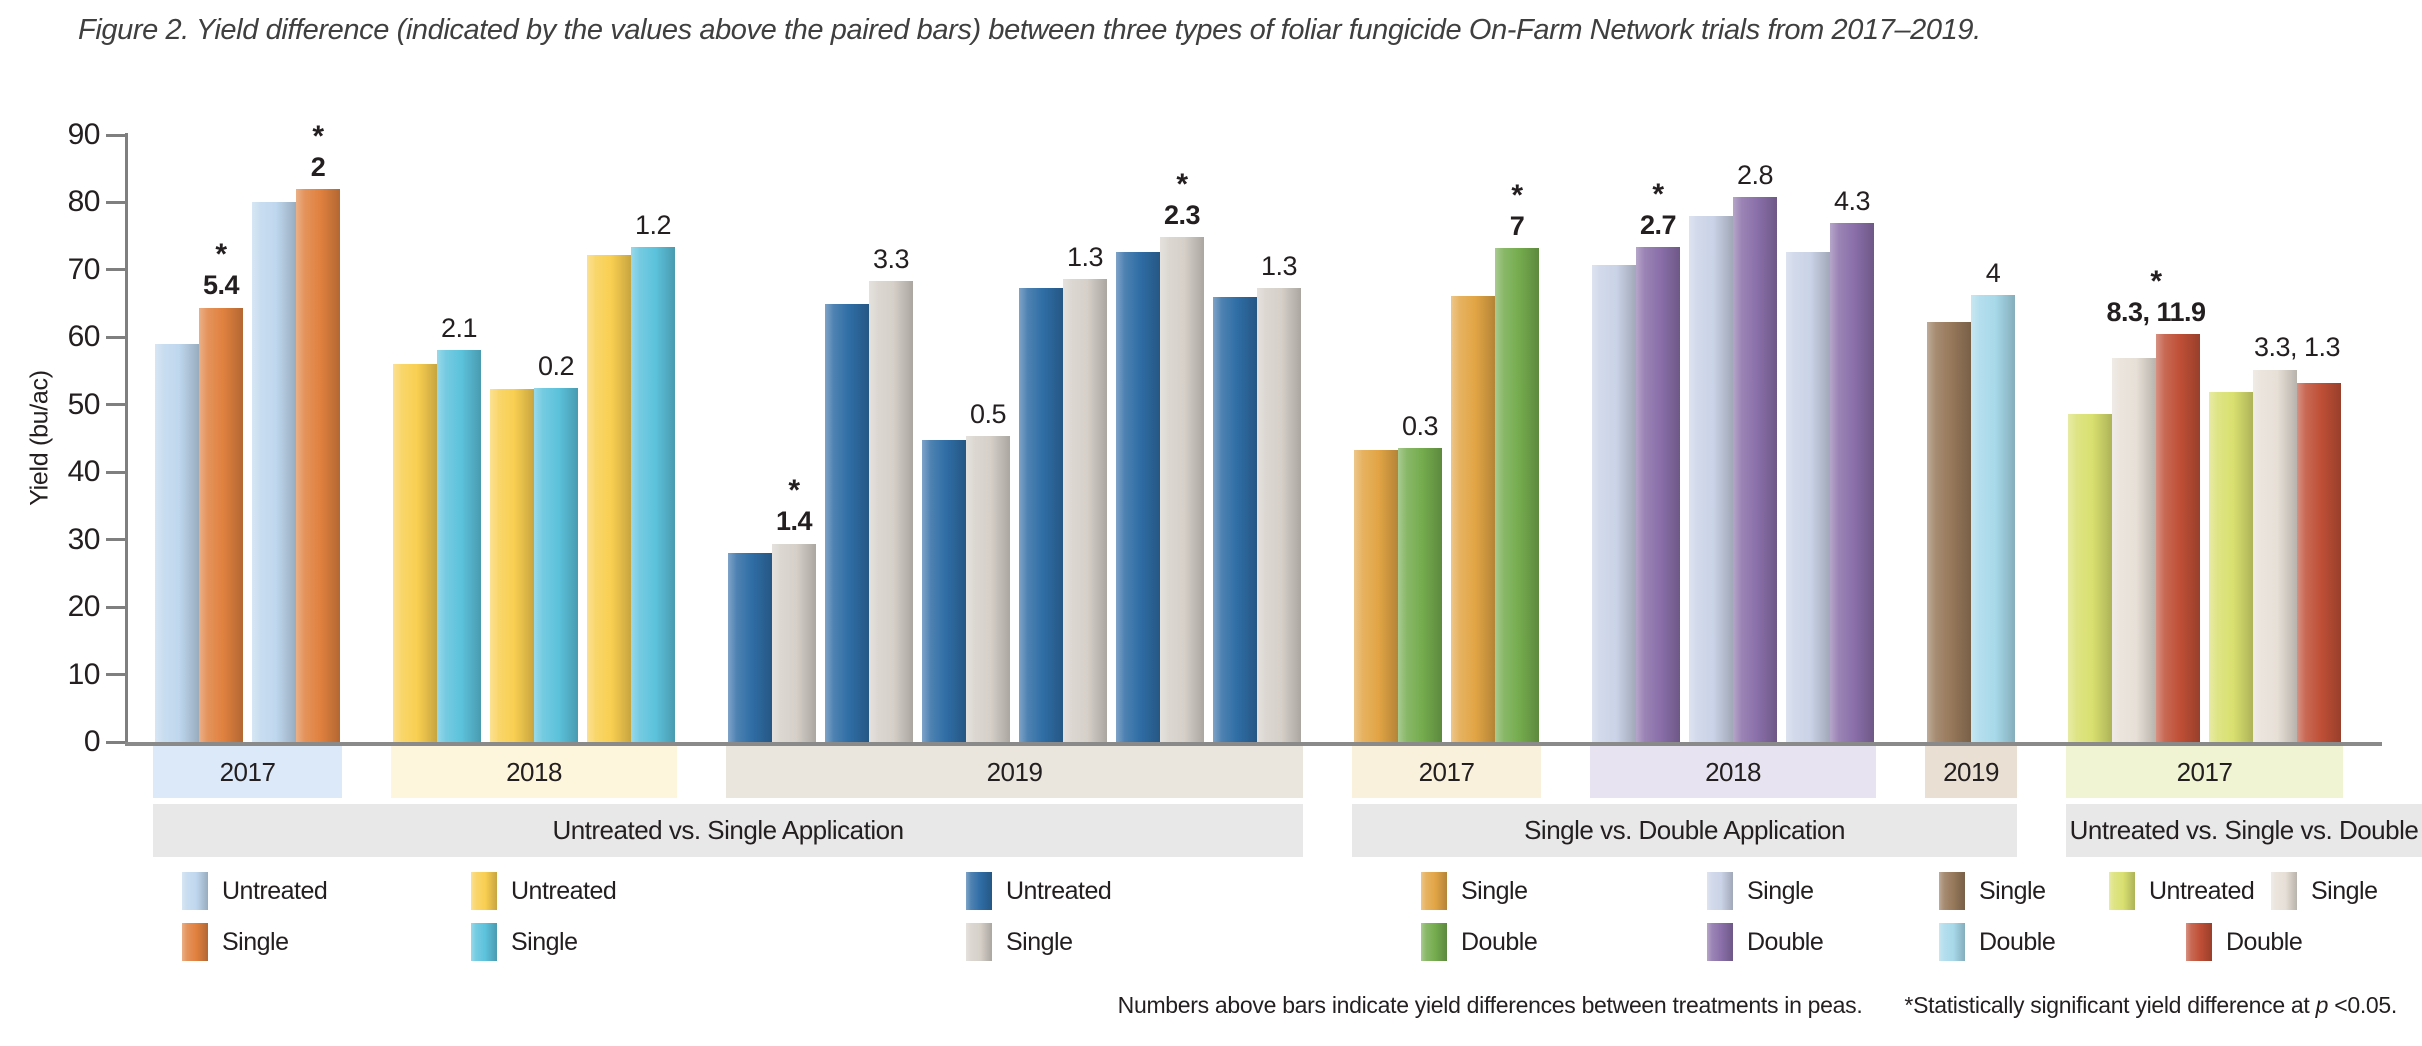 Image resolution: width=2422 pixels, height=1046 pixels. What do you see at coordinates (1182, 214) in the screenshot?
I see `yield-difference-value: 2.3` at bounding box center [1182, 214].